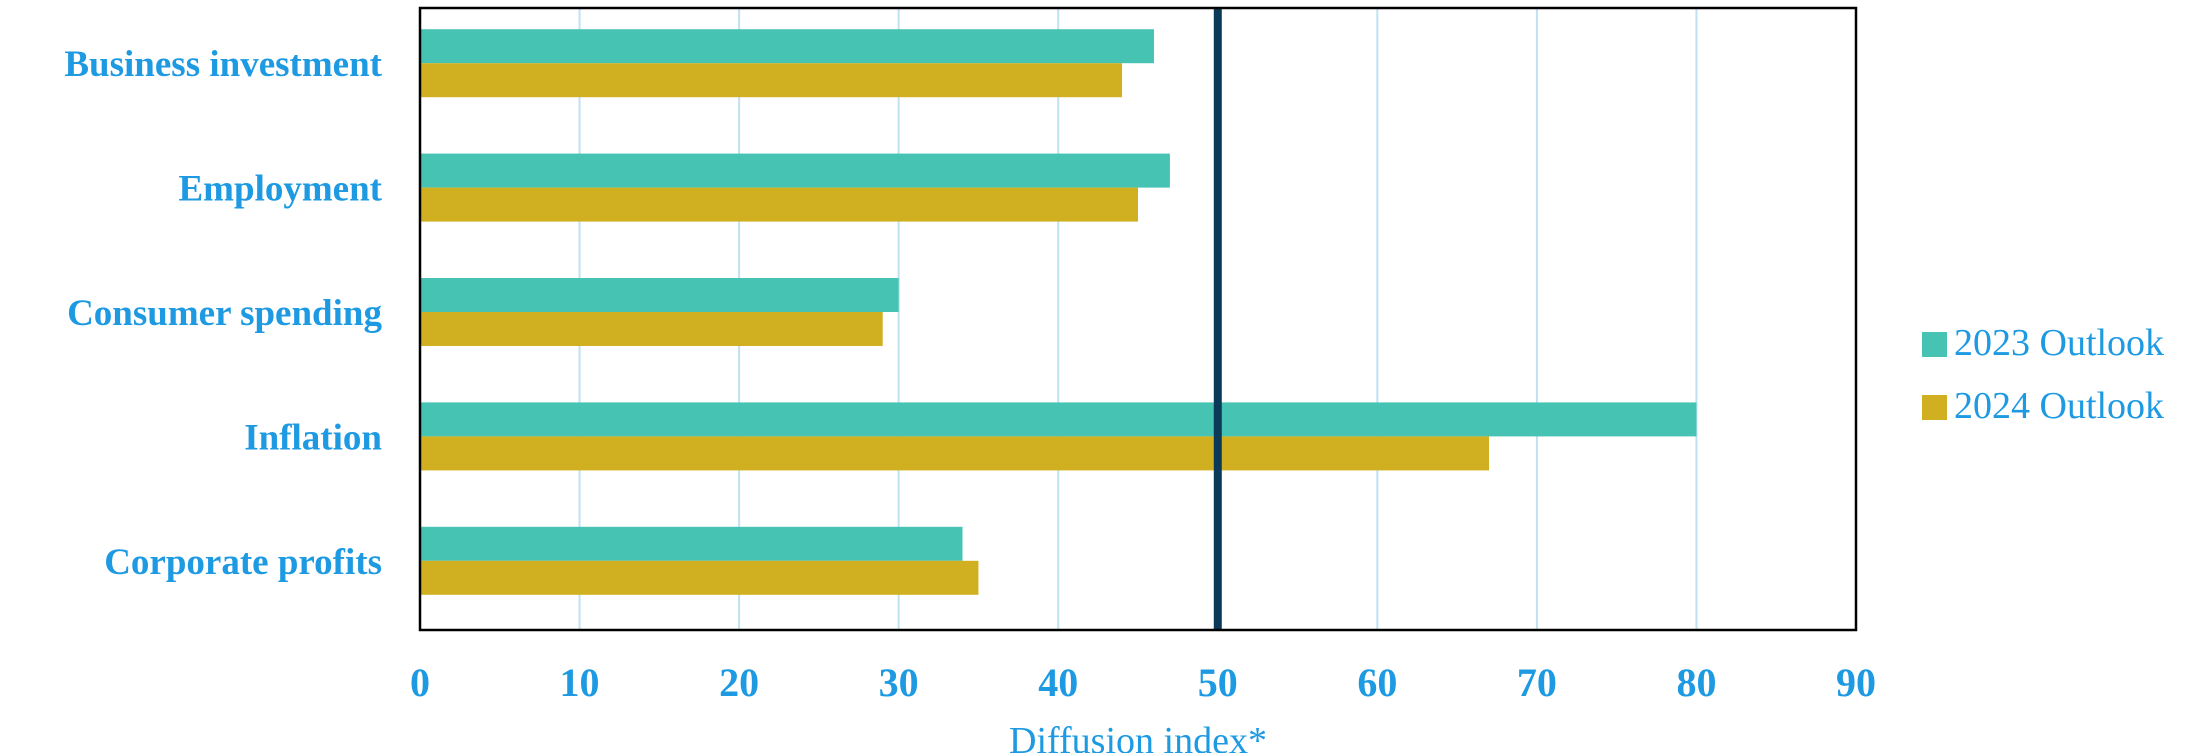 This screenshot has width=2208, height=753. I want to click on x-tick-90: 90, so click(1856, 682).